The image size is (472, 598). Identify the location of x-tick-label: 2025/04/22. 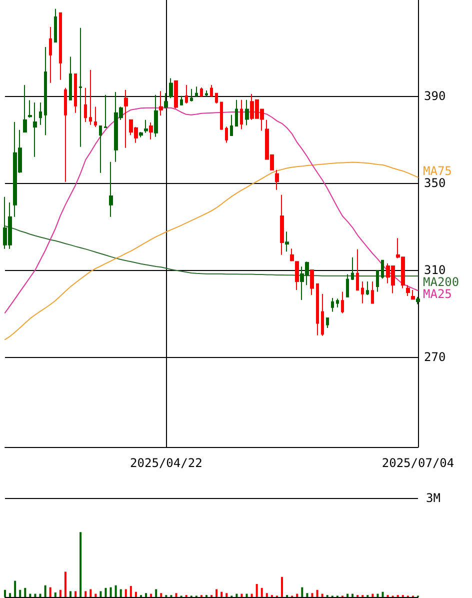
(166, 463).